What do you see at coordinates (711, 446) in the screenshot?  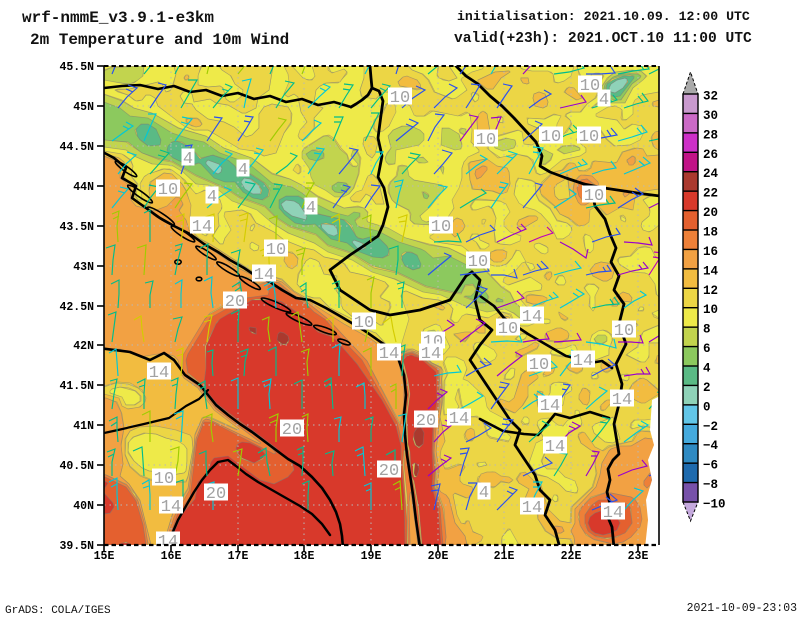 I see `svg-text: −4` at bounding box center [711, 446].